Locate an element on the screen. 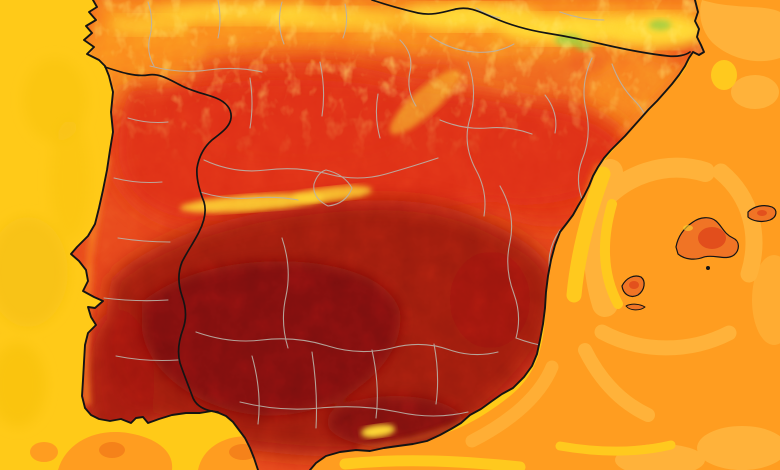  menorca-core is located at coordinates (762, 213).